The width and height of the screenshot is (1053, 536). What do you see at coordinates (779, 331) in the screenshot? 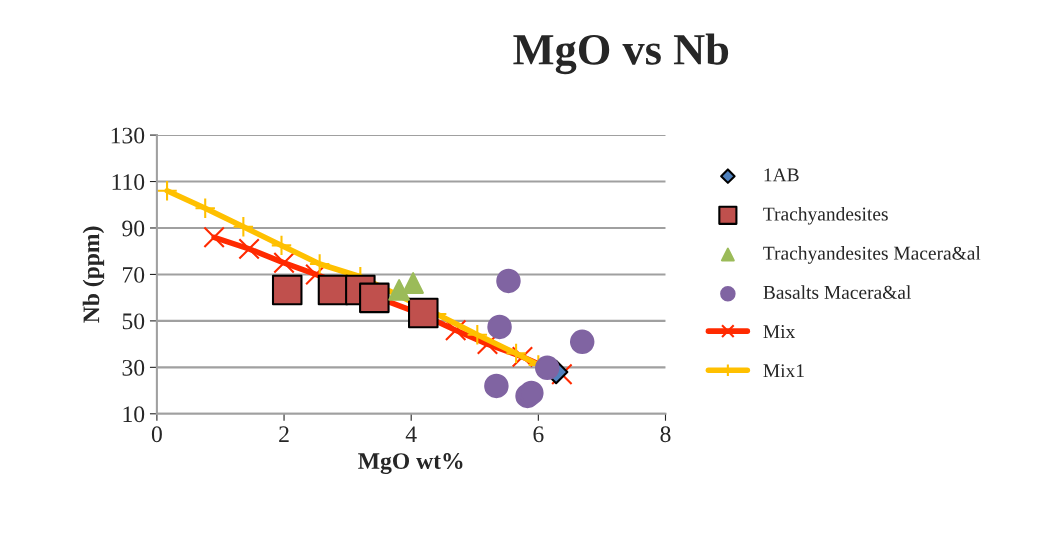
I see `legend-label: Mix` at bounding box center [779, 331].